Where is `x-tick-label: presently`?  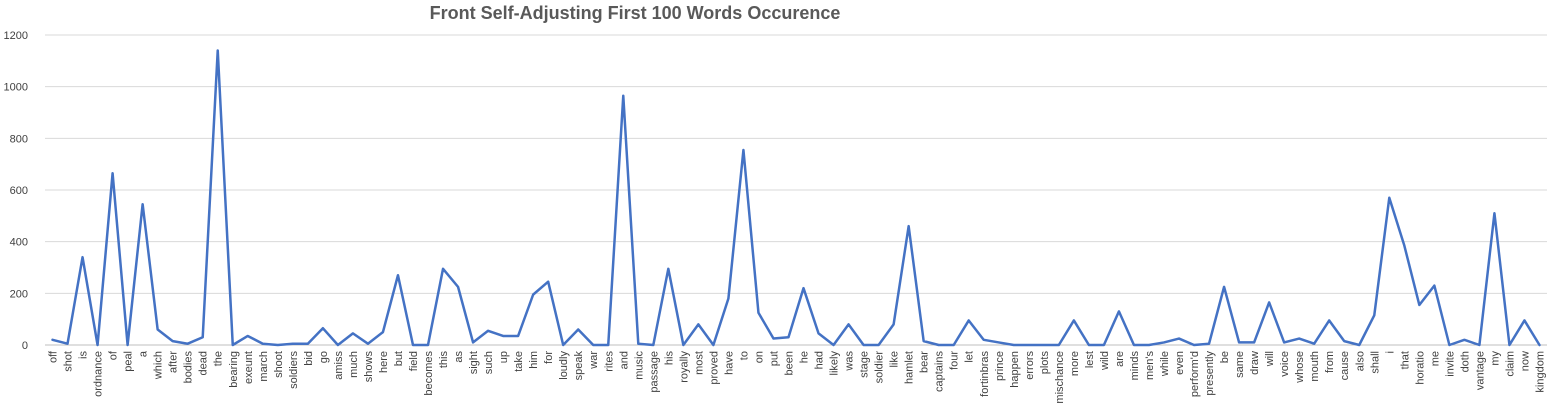 x-tick-label: presently is located at coordinates (1210, 373).